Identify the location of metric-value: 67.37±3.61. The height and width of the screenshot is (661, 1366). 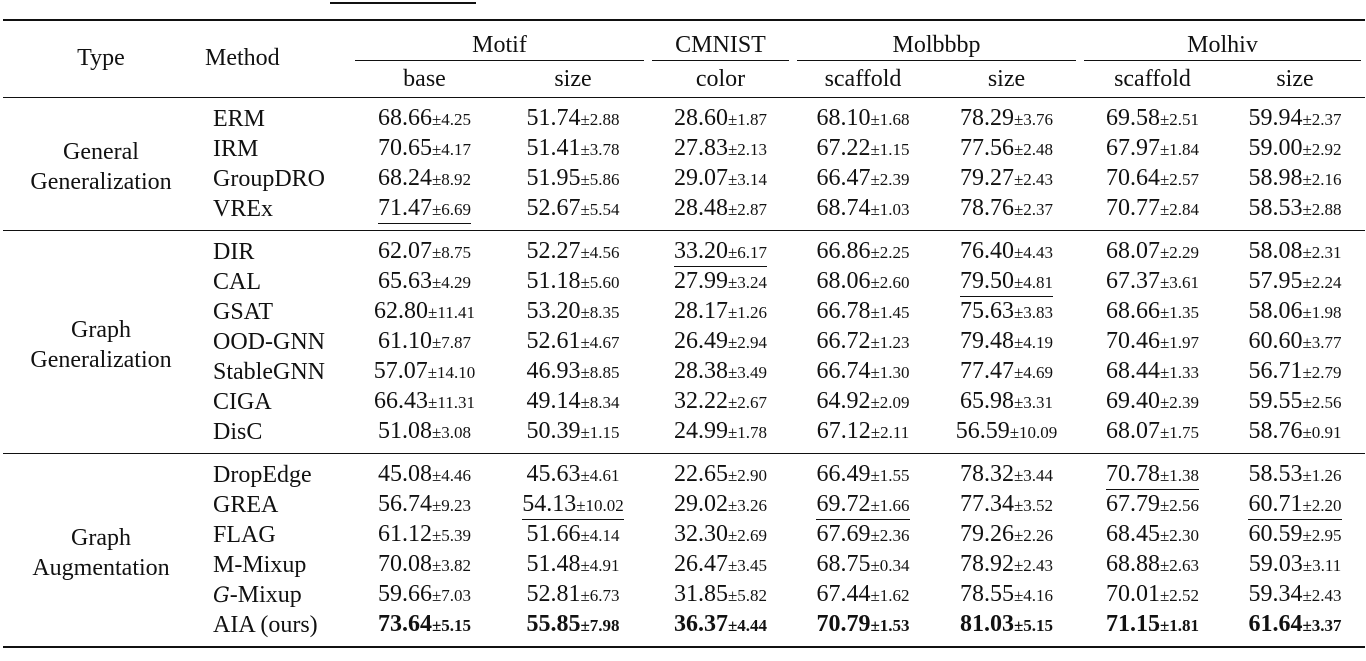
(1152, 282).